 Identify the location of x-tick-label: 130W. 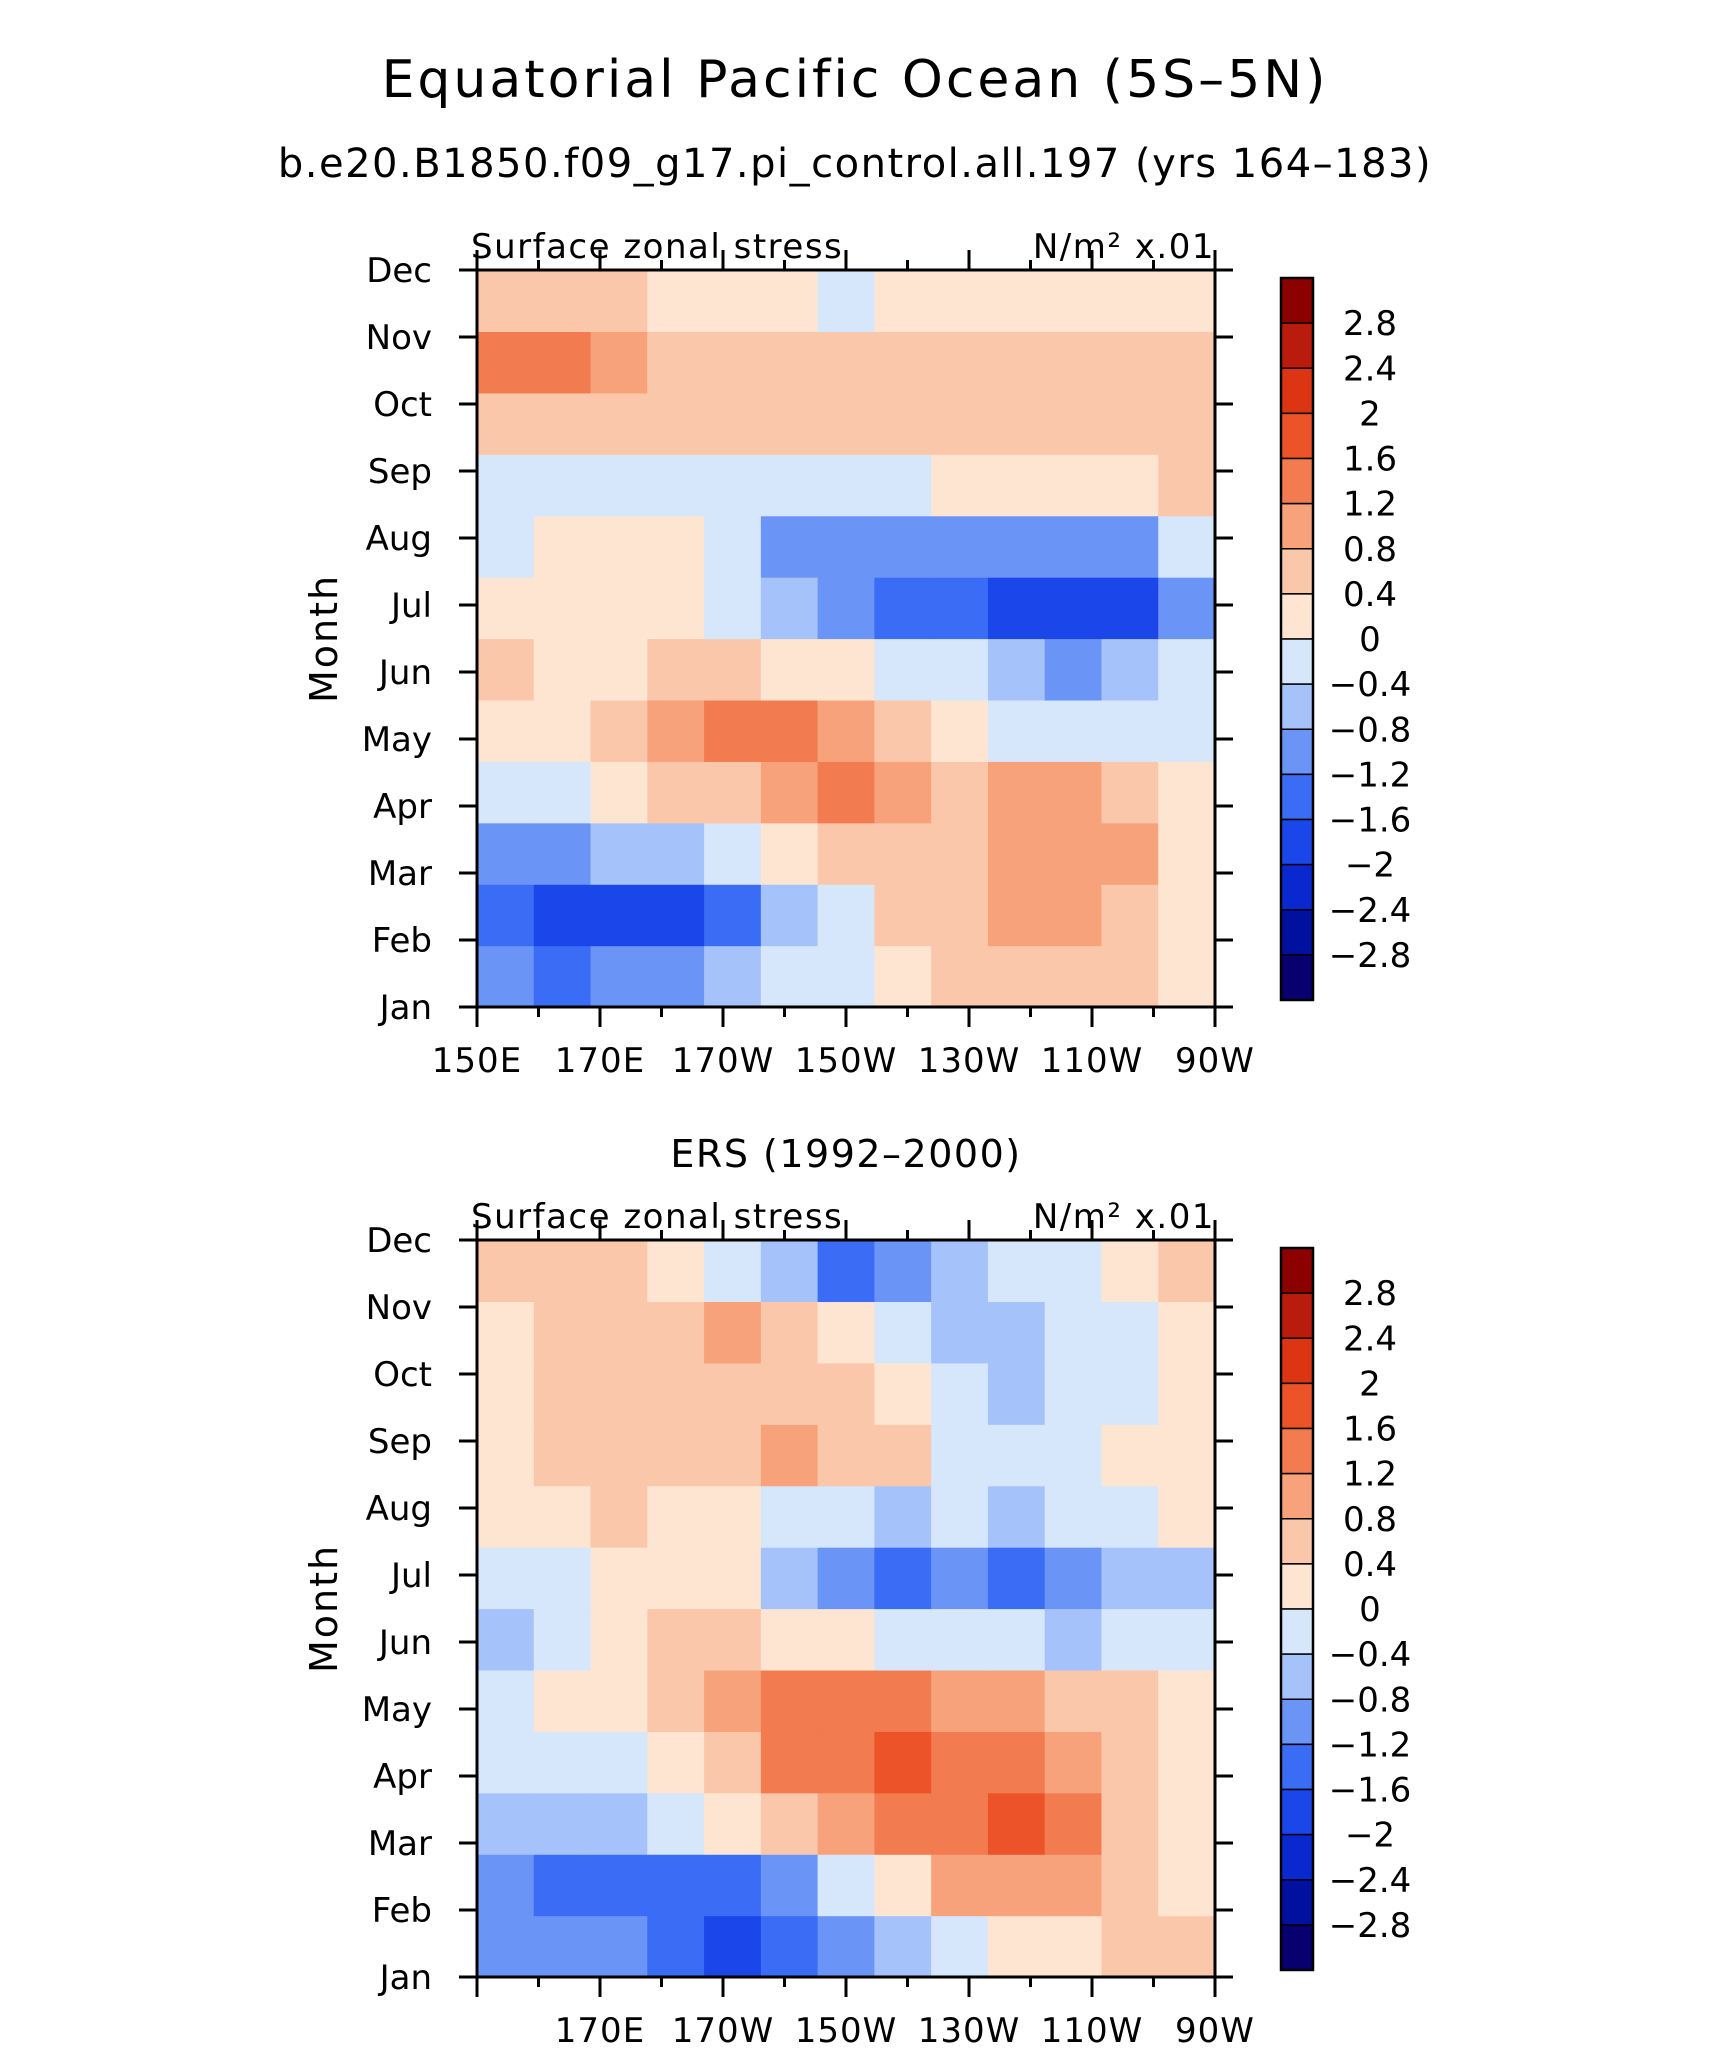
(969, 1061).